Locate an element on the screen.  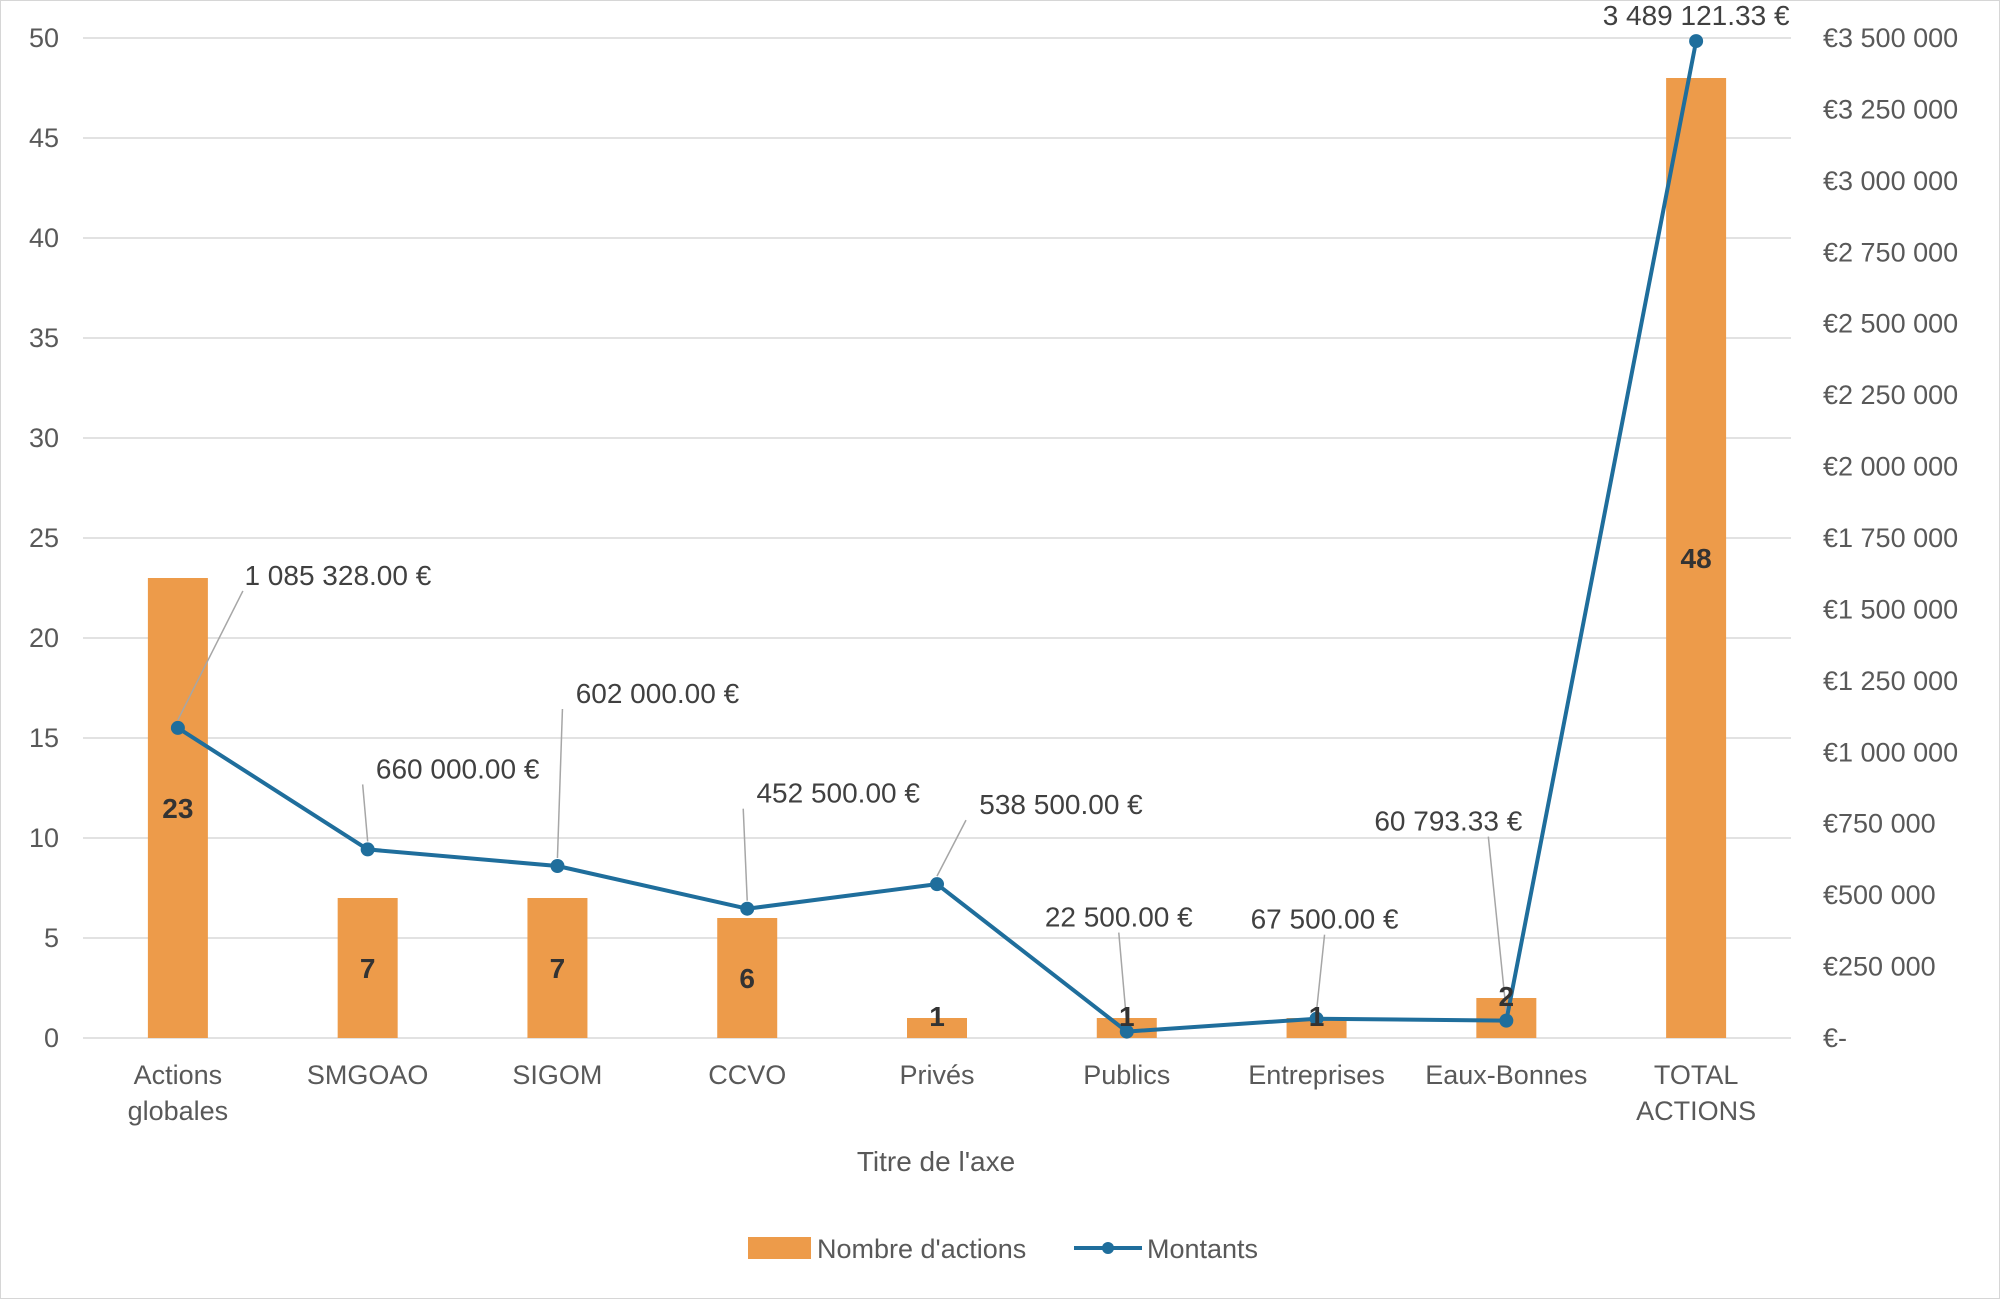
left-tick-label: 40 is located at coordinates (44, 238).